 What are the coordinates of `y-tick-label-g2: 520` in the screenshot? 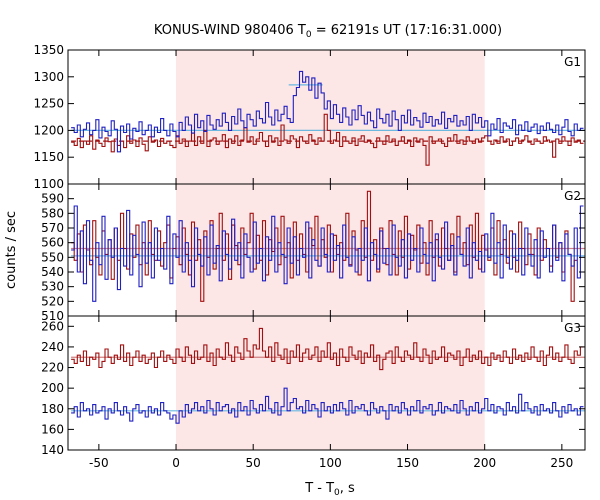 It's located at (52, 301).